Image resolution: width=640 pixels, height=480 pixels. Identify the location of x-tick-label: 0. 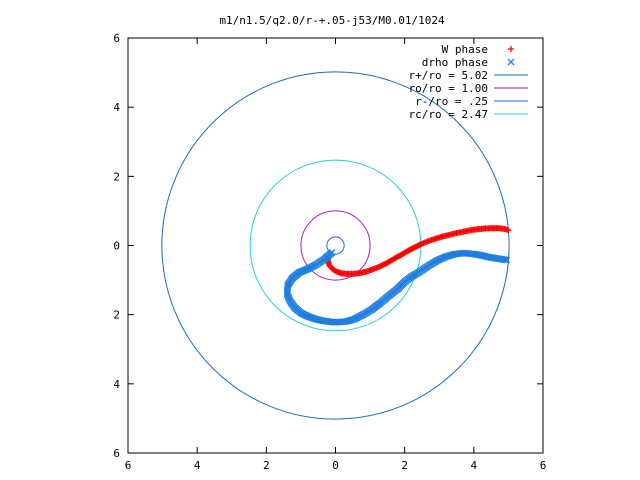
(335, 465).